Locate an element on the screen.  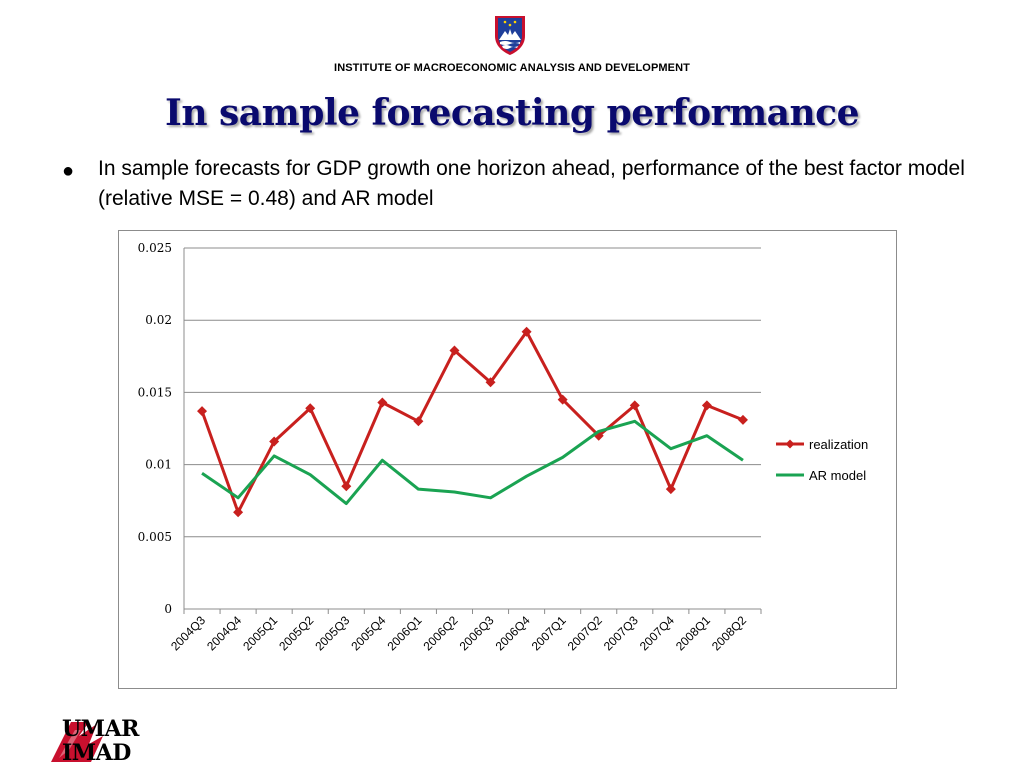
x-tick-label: 2004Q4 is located at coordinates (224, 633).